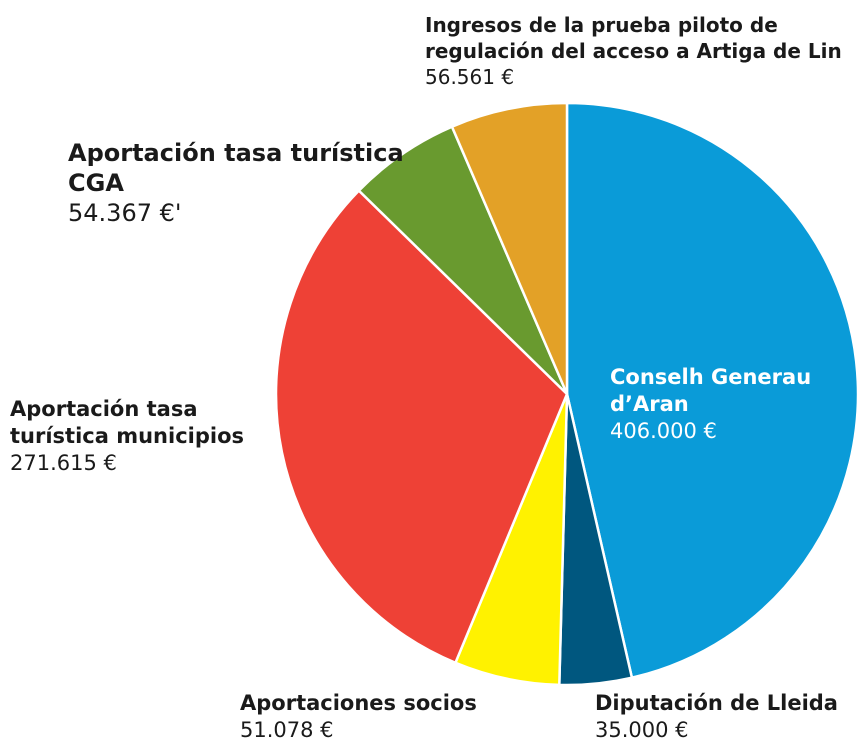  I want to click on value-label: 56.561 €, so click(470, 77).